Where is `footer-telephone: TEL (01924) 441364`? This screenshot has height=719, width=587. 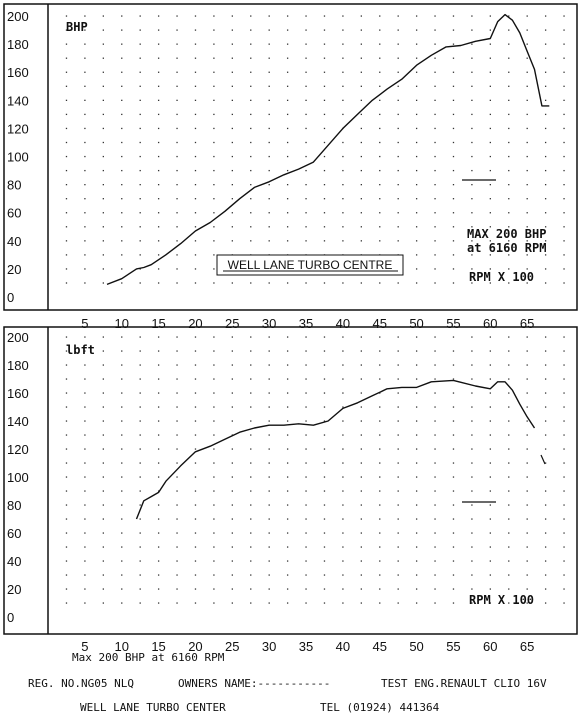
footer-telephone: TEL (01924) 441364 is located at coordinates (380, 707).